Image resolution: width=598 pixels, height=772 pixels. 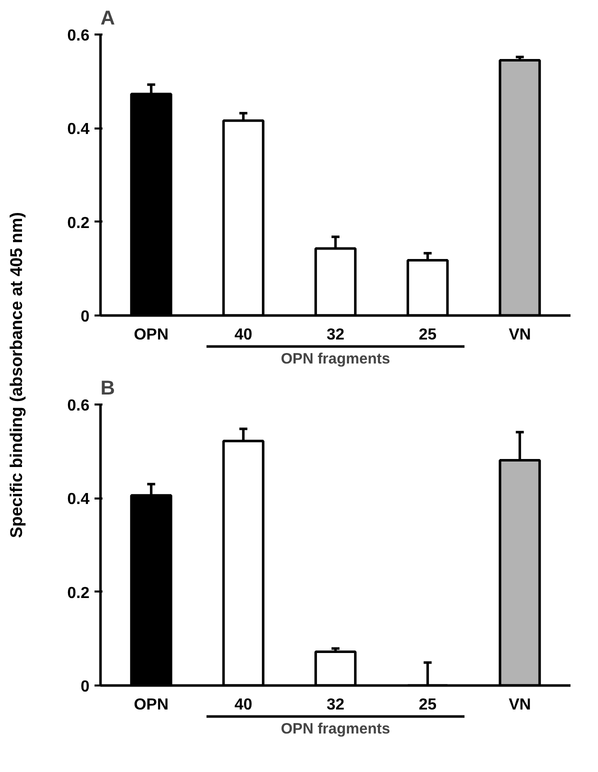 What do you see at coordinates (16, 375) in the screenshot?
I see `y-axis-title: Specific binding (absorbance at 405 nm)` at bounding box center [16, 375].